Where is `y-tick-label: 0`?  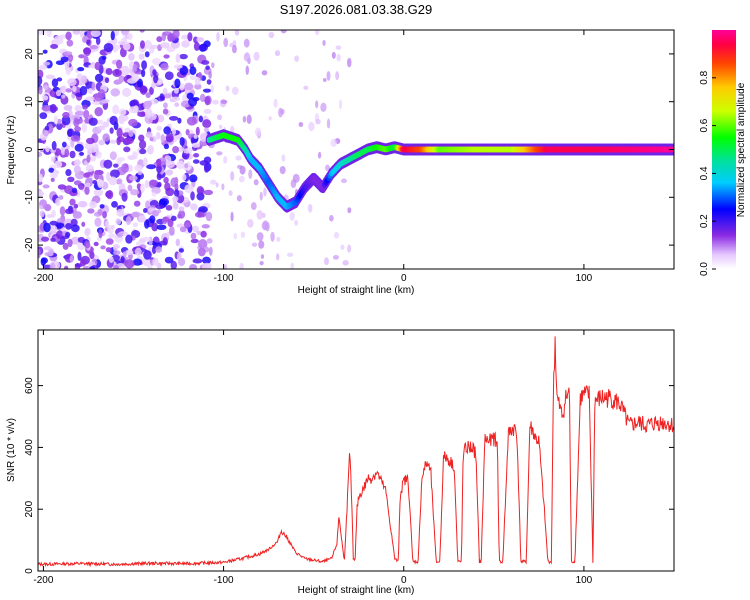
y-tick-label: 0 is located at coordinates (29, 149).